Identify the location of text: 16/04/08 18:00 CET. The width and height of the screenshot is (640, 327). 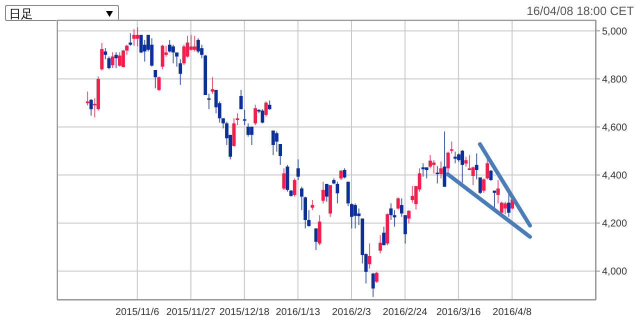
(580, 11).